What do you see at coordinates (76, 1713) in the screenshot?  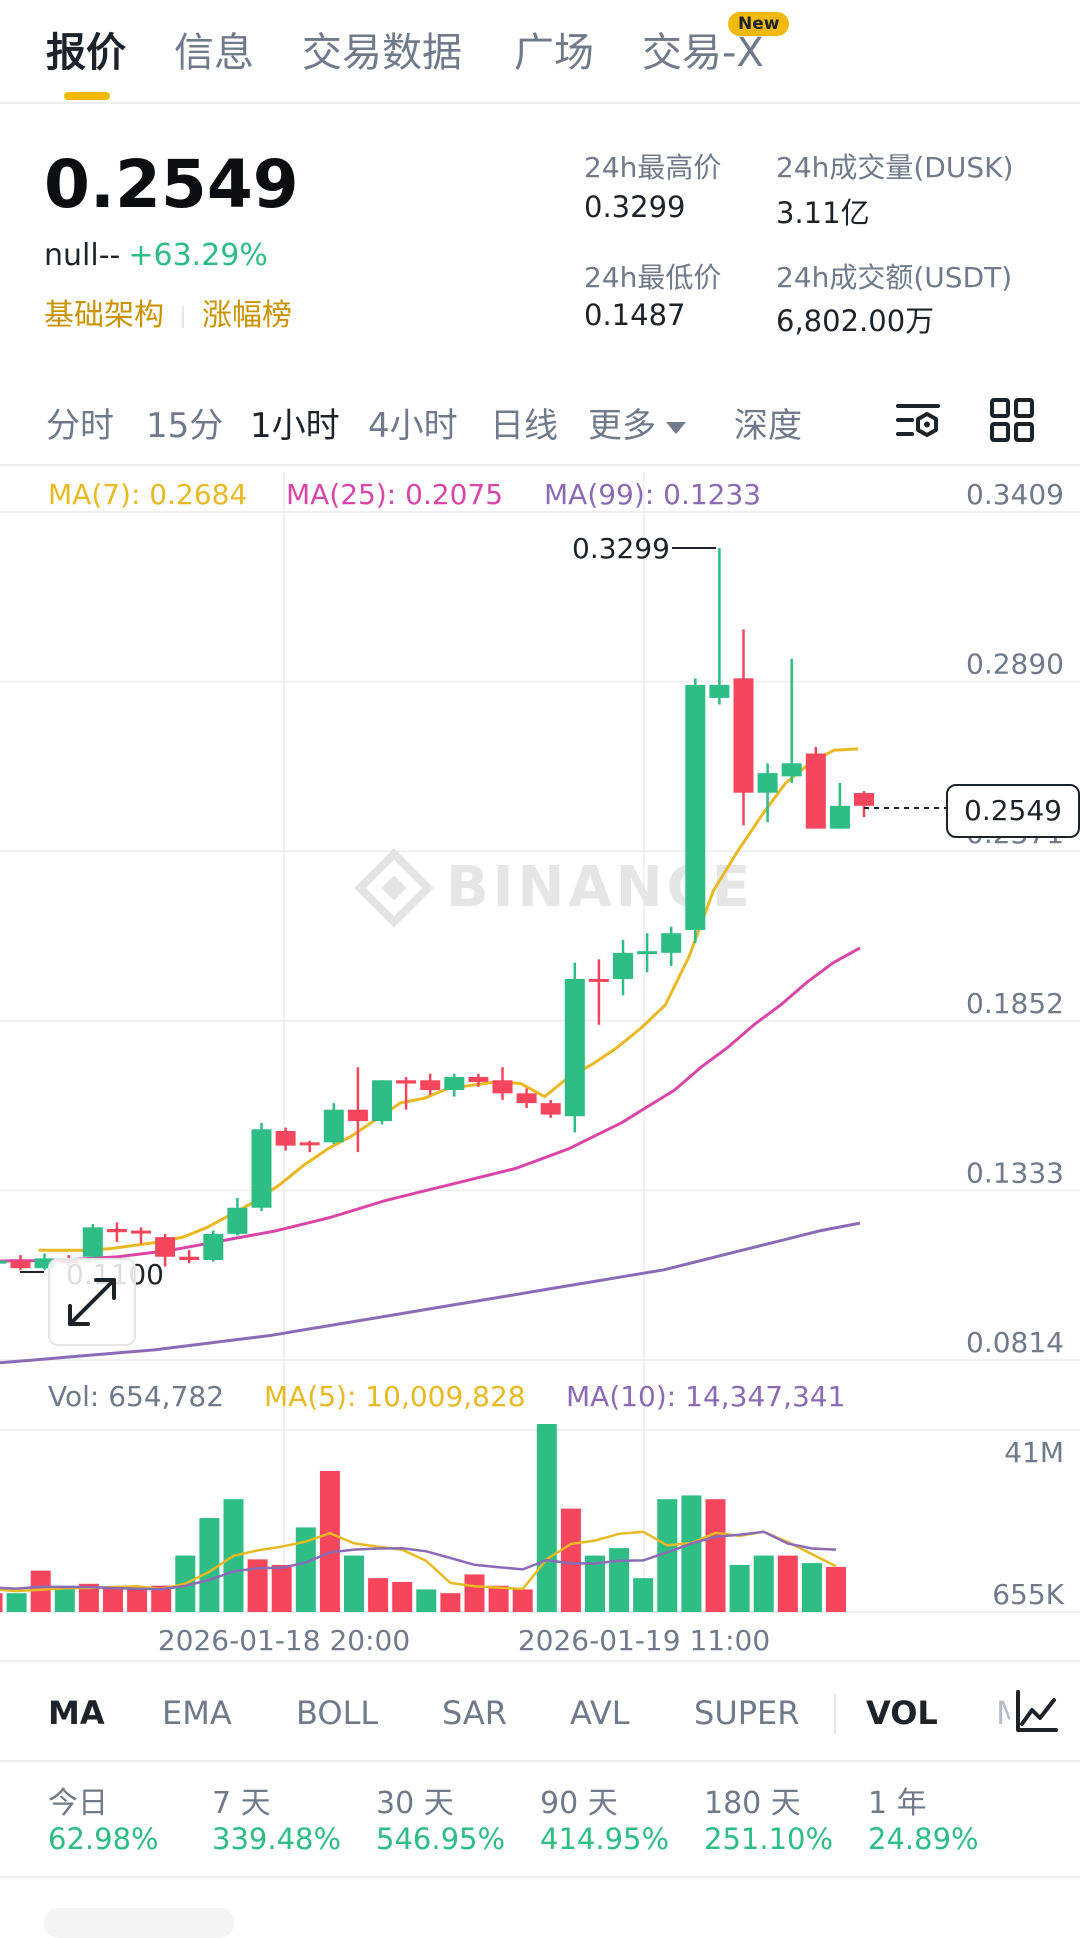 I see `indicator-ma: MA` at bounding box center [76, 1713].